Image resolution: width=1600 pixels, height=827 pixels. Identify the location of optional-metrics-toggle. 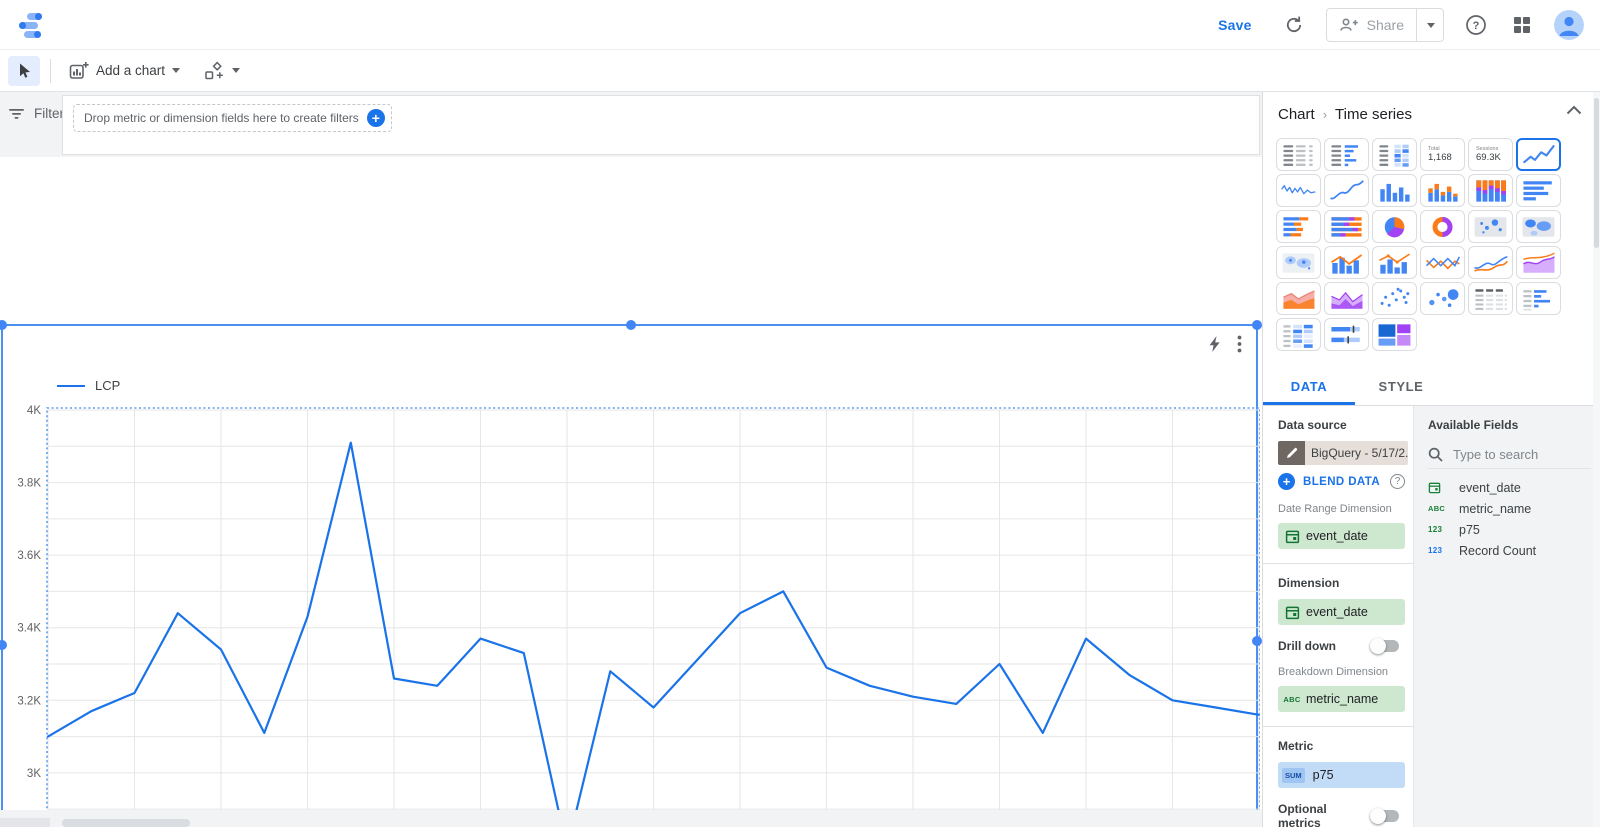
(1384, 816).